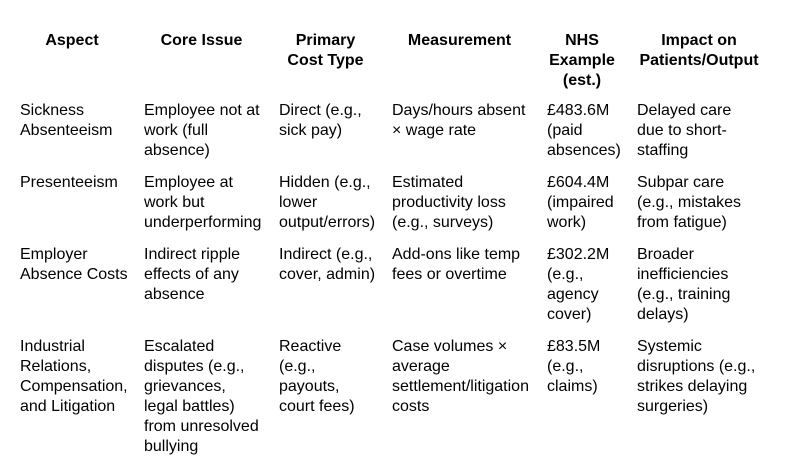 The width and height of the screenshot is (786, 469). I want to click on column-header-measurement: Measurement, so click(459, 40).